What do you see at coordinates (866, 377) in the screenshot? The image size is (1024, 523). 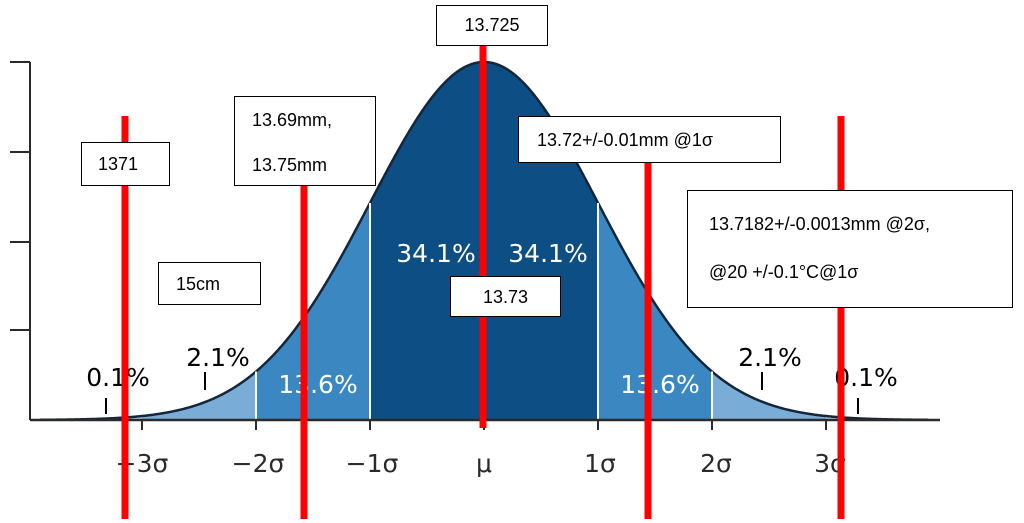 I see `pct-label-right-outer: 0.1%` at bounding box center [866, 377].